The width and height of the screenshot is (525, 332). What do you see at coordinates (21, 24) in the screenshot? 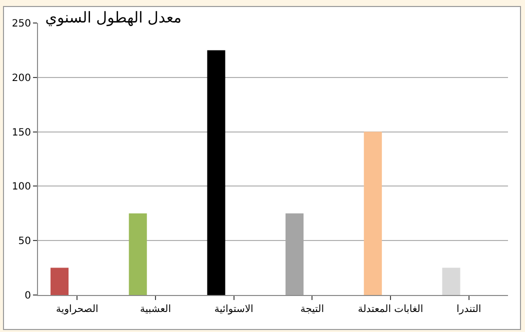
I see `y-tick-label: 250` at bounding box center [21, 24].